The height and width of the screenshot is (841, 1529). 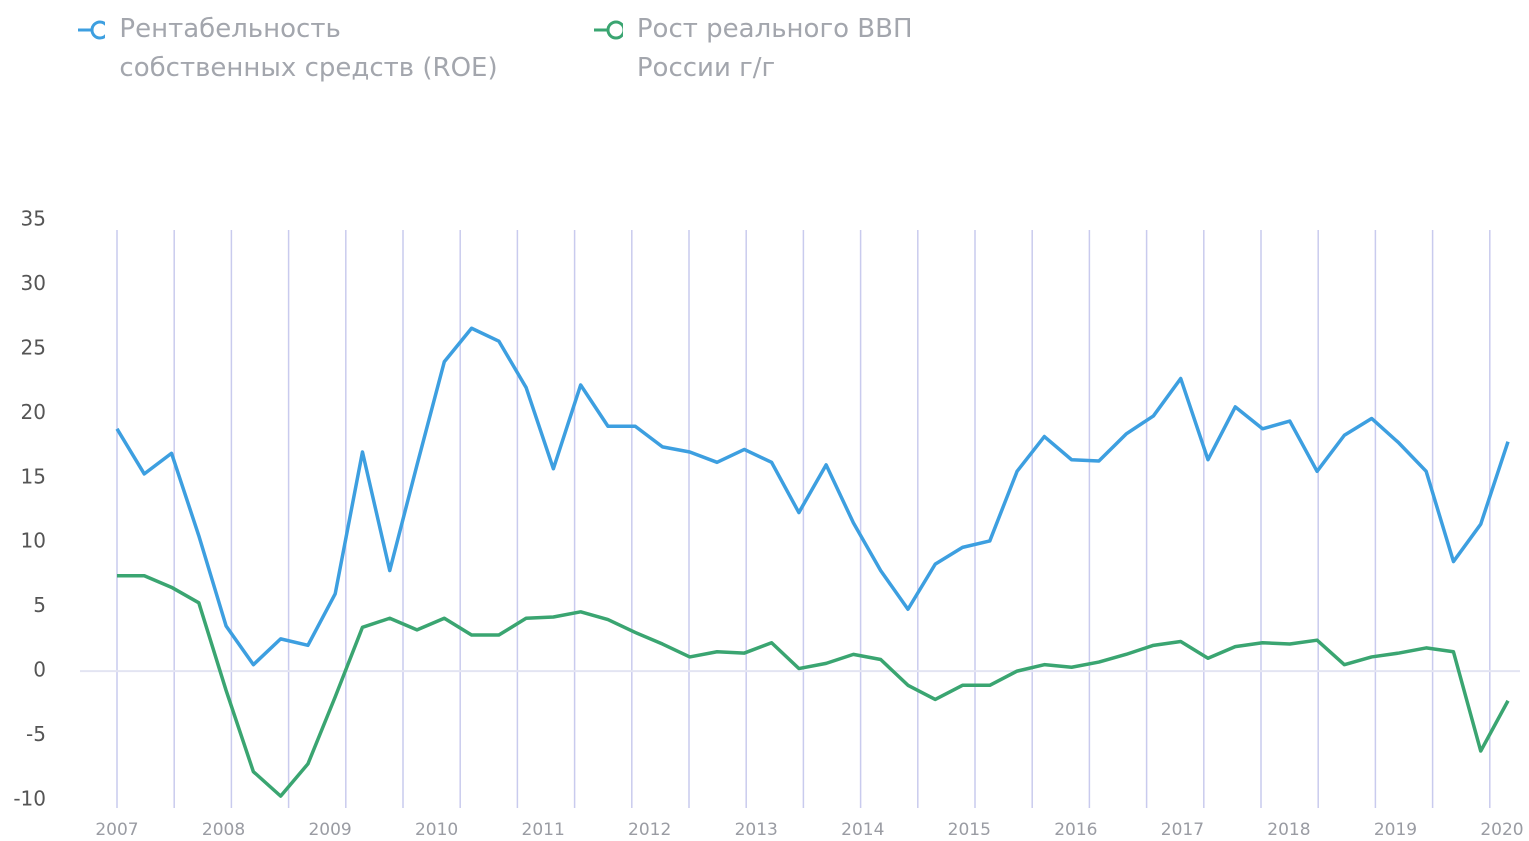 I want to click on legend-item: Рентабельность собственных средств (ROE), so click(x=288, y=49).